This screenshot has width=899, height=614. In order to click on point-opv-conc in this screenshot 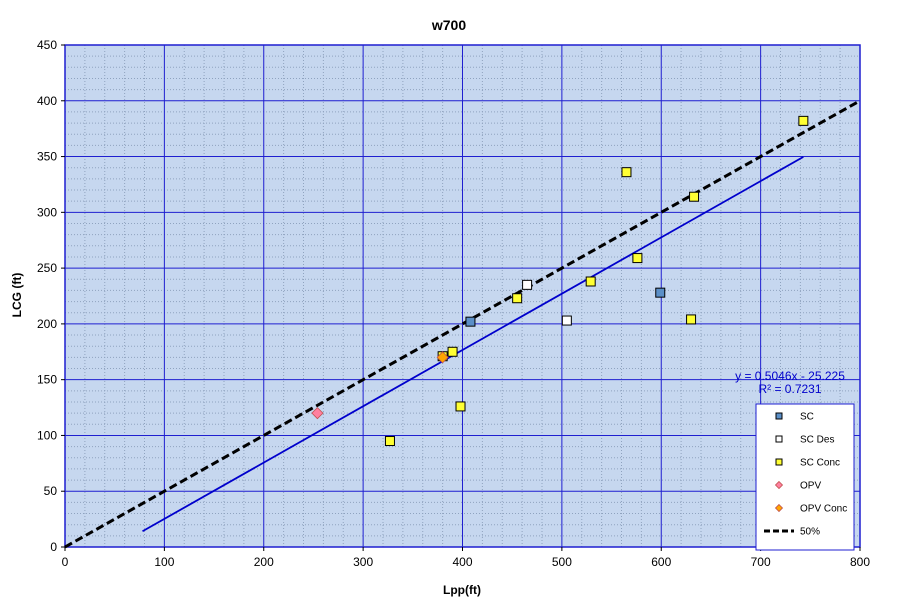, I will do `click(442, 357)`.